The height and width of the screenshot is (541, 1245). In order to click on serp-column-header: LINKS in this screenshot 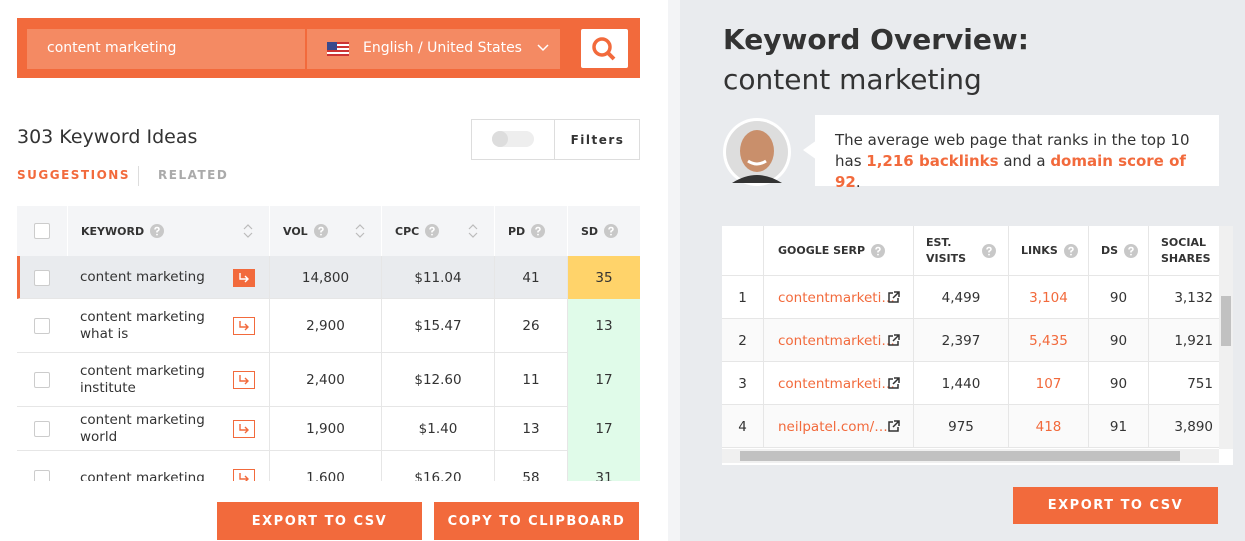, I will do `click(1048, 251)`.